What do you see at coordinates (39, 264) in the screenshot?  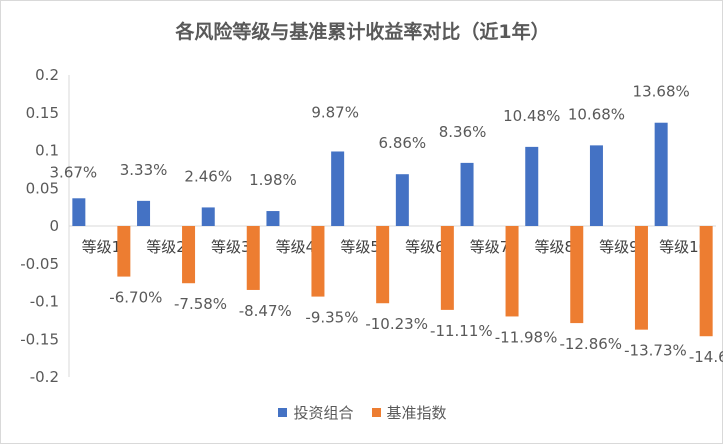 I see `y-tick-label: -0.05` at bounding box center [39, 264].